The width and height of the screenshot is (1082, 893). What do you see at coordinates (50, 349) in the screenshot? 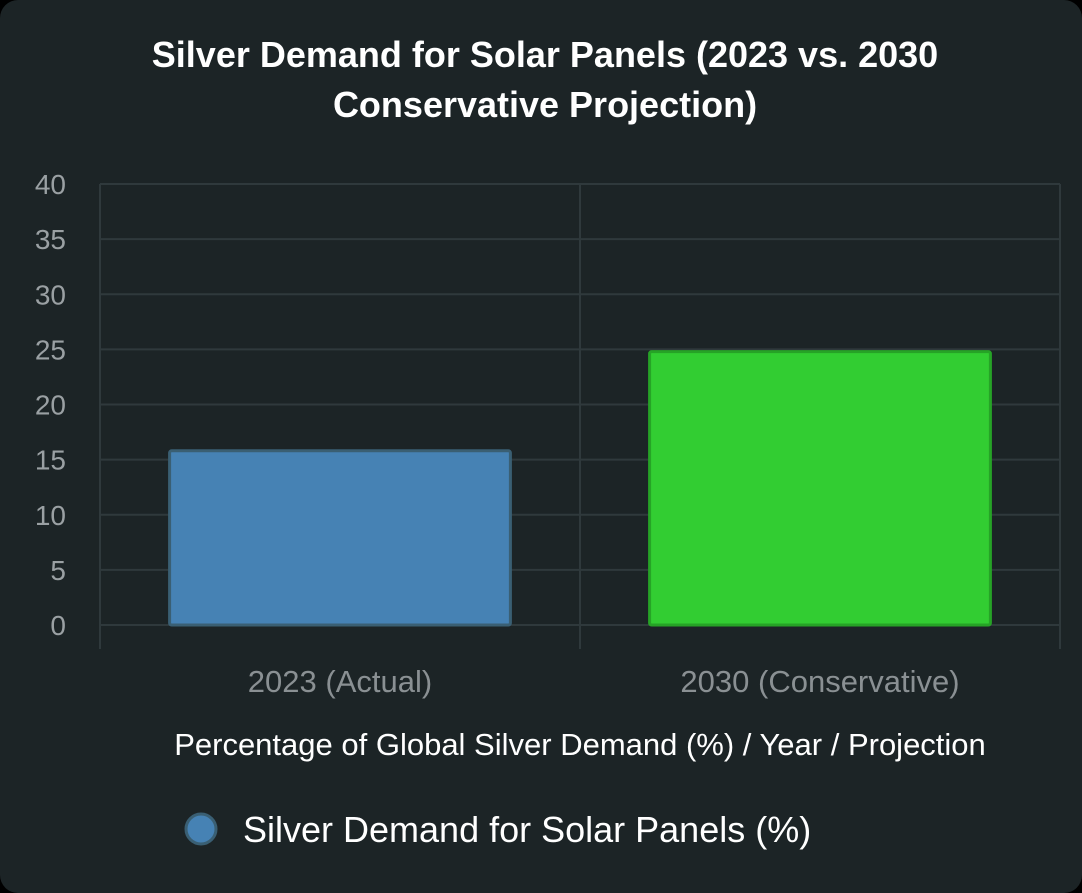
I see `y-tick-label: 25` at bounding box center [50, 349].